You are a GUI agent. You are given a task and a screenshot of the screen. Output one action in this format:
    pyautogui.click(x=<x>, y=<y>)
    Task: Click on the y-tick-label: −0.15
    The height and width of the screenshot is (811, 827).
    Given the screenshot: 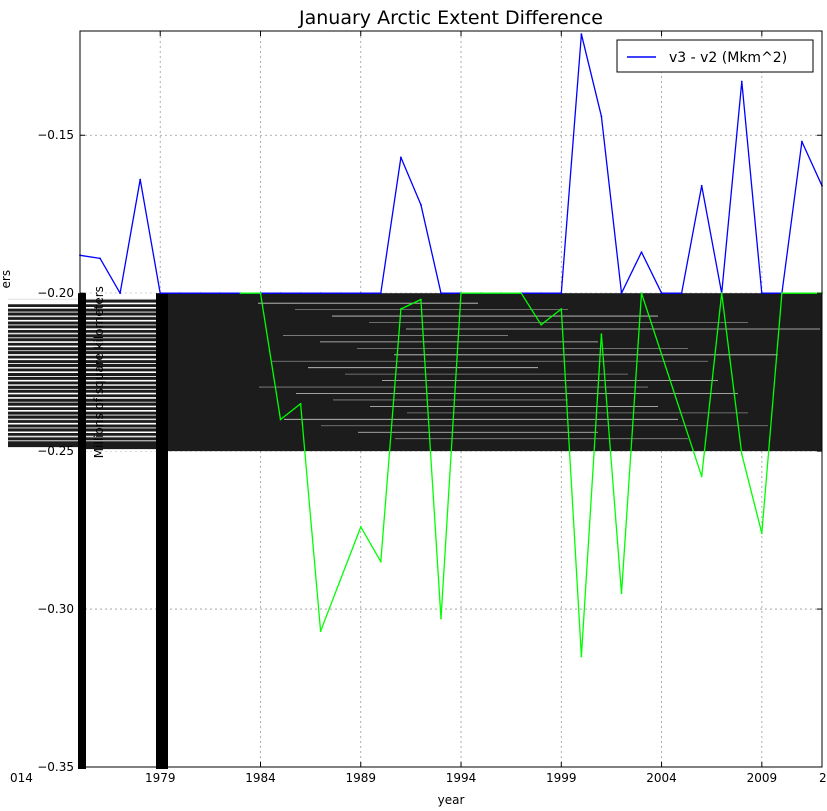 What is the action you would take?
    pyautogui.click(x=55, y=135)
    